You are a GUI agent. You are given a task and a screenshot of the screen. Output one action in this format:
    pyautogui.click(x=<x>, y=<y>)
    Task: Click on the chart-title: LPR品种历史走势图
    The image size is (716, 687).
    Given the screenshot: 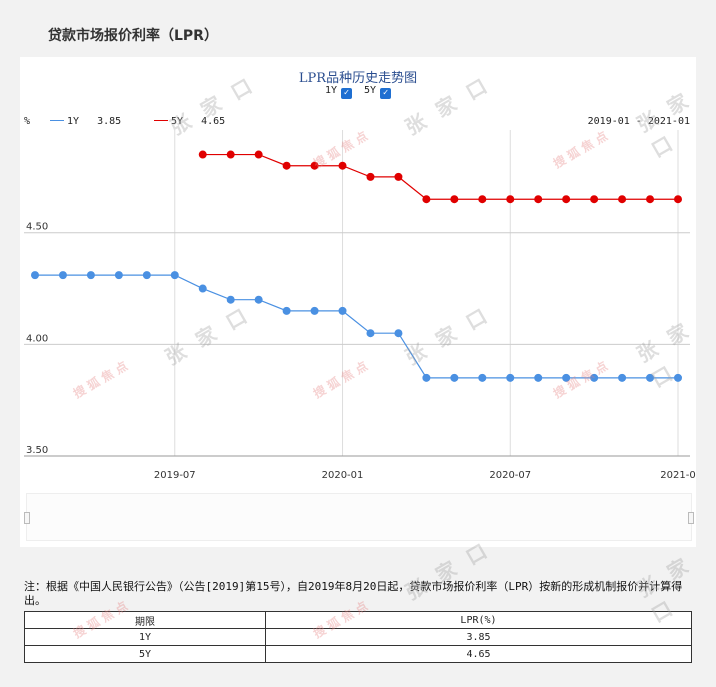 What is the action you would take?
    pyautogui.click(x=358, y=78)
    